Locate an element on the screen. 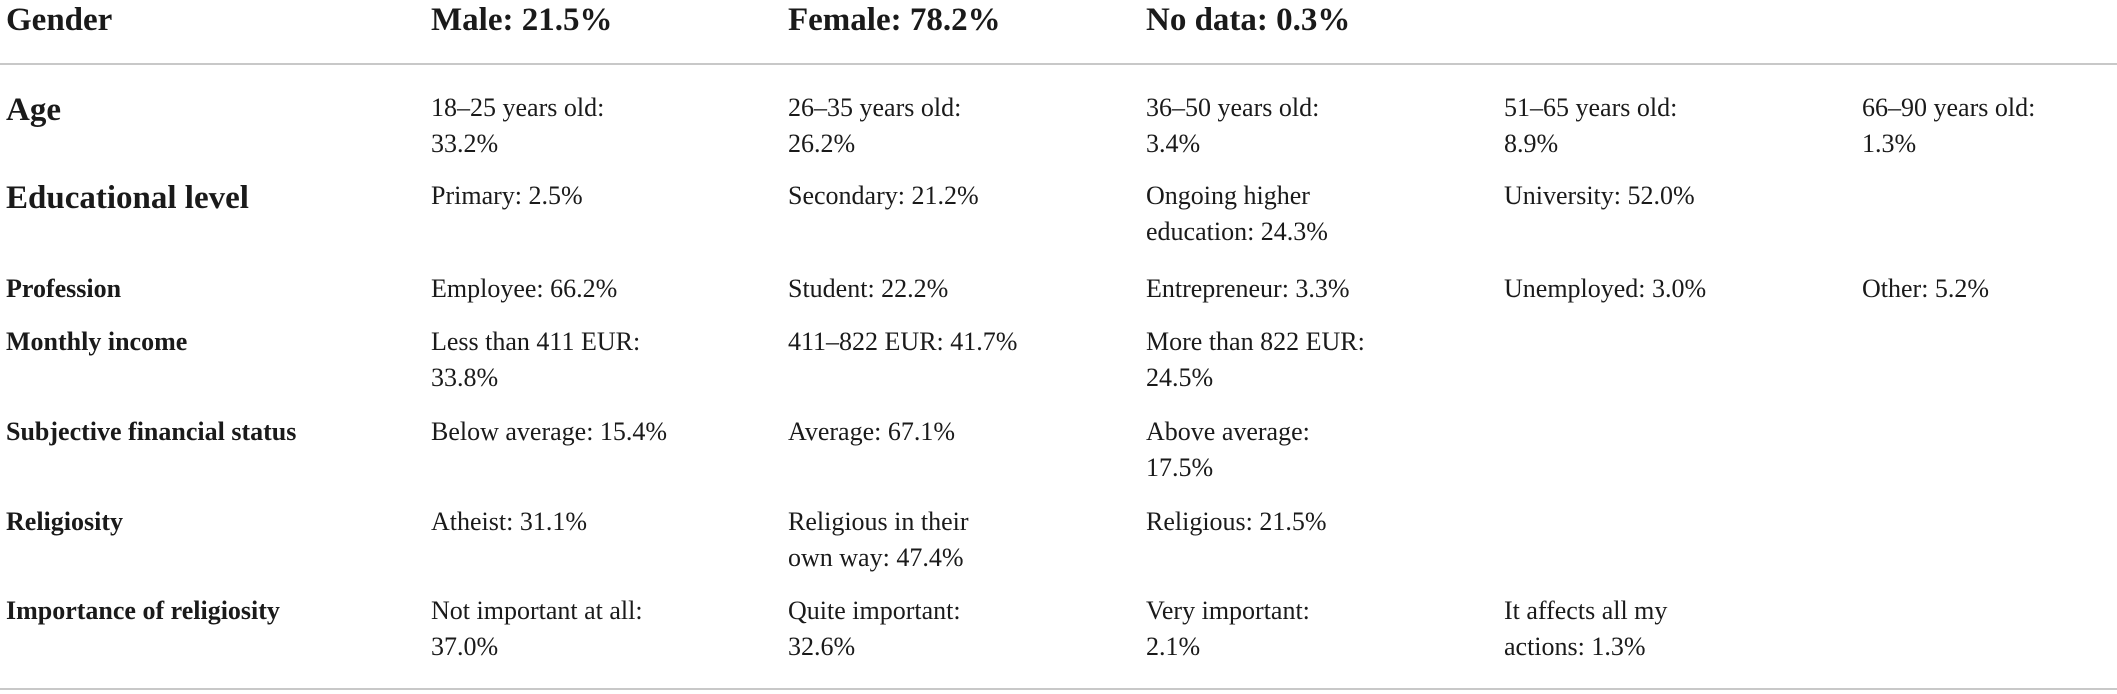  table-cell: Primary: 2.5% is located at coordinates (507, 195).